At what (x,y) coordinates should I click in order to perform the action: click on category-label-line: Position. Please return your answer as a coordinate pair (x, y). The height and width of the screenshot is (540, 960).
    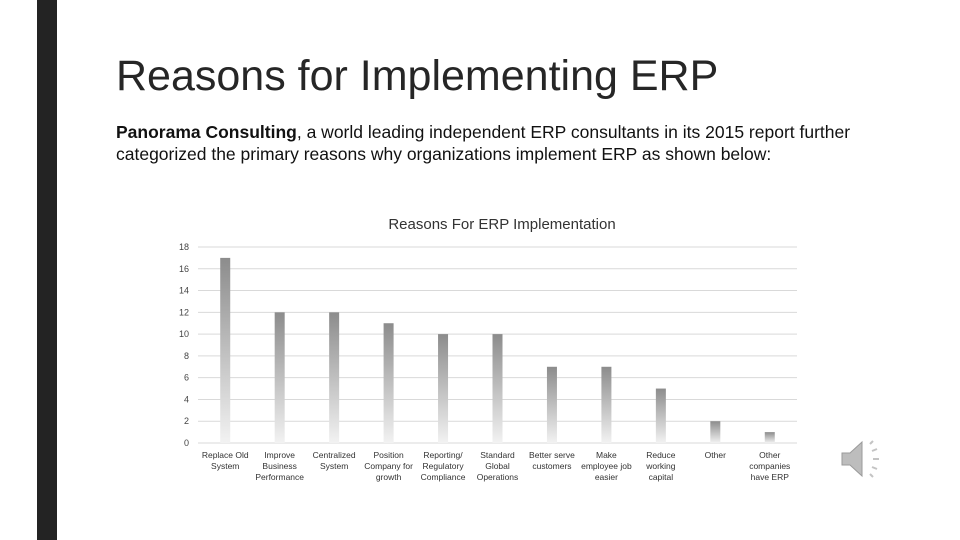
    Looking at the image, I should click on (388, 455).